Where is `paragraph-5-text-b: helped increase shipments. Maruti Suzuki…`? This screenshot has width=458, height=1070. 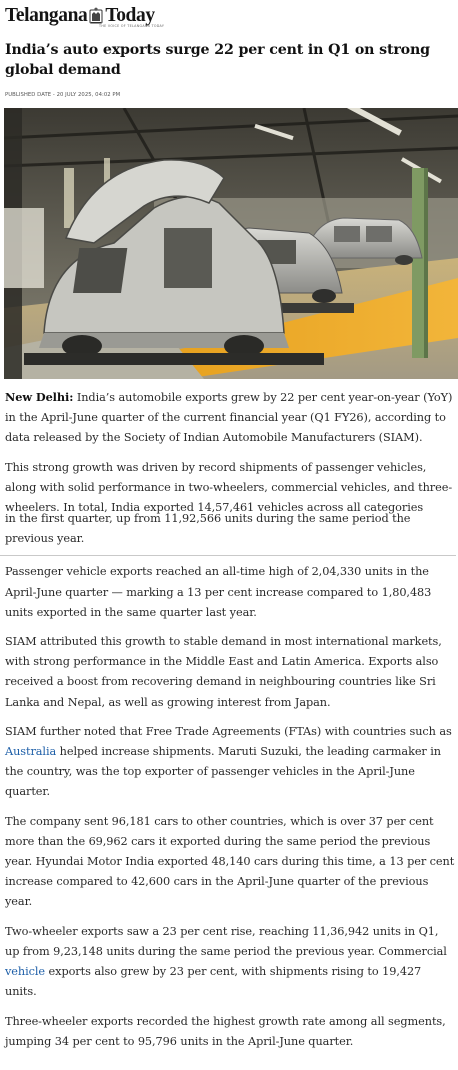
paragraph-5-text-b: helped increase shipments. Maruti Suzuki… is located at coordinates (223, 772).